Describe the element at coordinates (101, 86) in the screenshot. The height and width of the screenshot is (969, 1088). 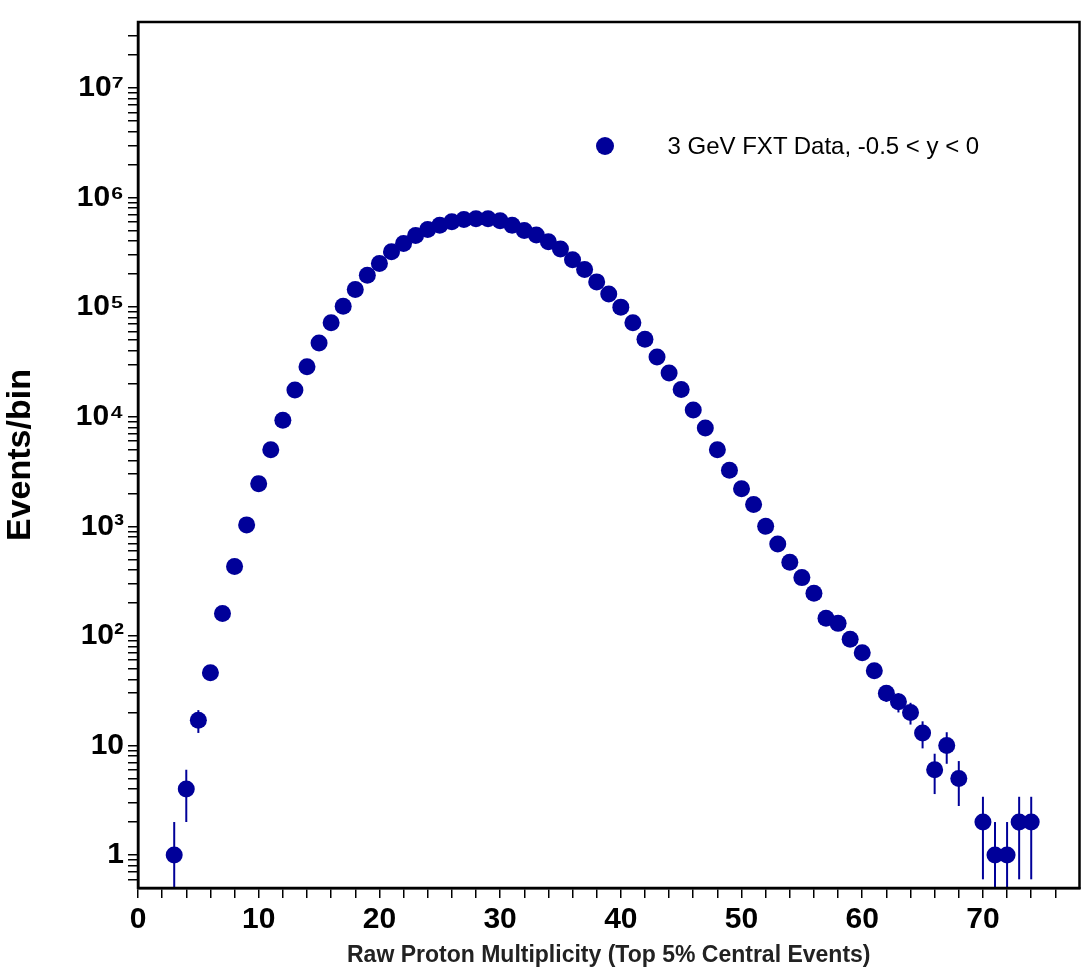
I see `y-tick-label: 10⁷` at that location.